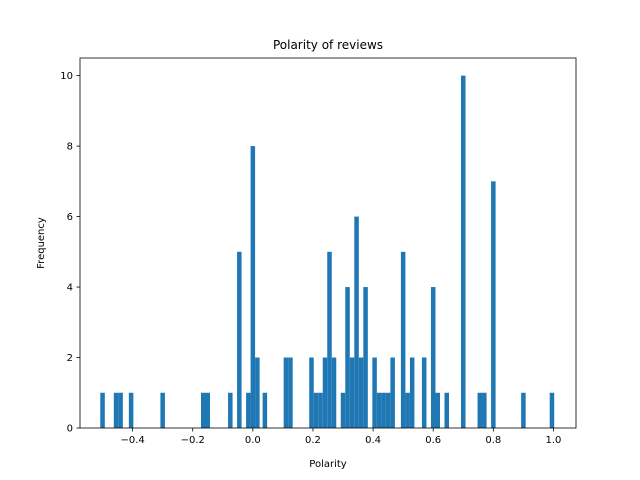 This screenshot has width=640, height=480. Describe the element at coordinates (70, 288) in the screenshot. I see `y-tick-label: 4` at that location.